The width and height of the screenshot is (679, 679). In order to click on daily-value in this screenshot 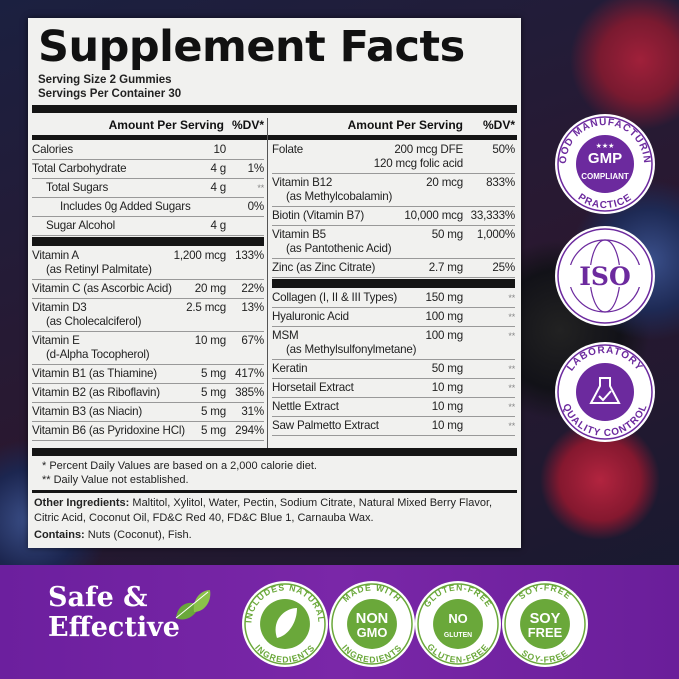, I will do `click(245, 150)`.